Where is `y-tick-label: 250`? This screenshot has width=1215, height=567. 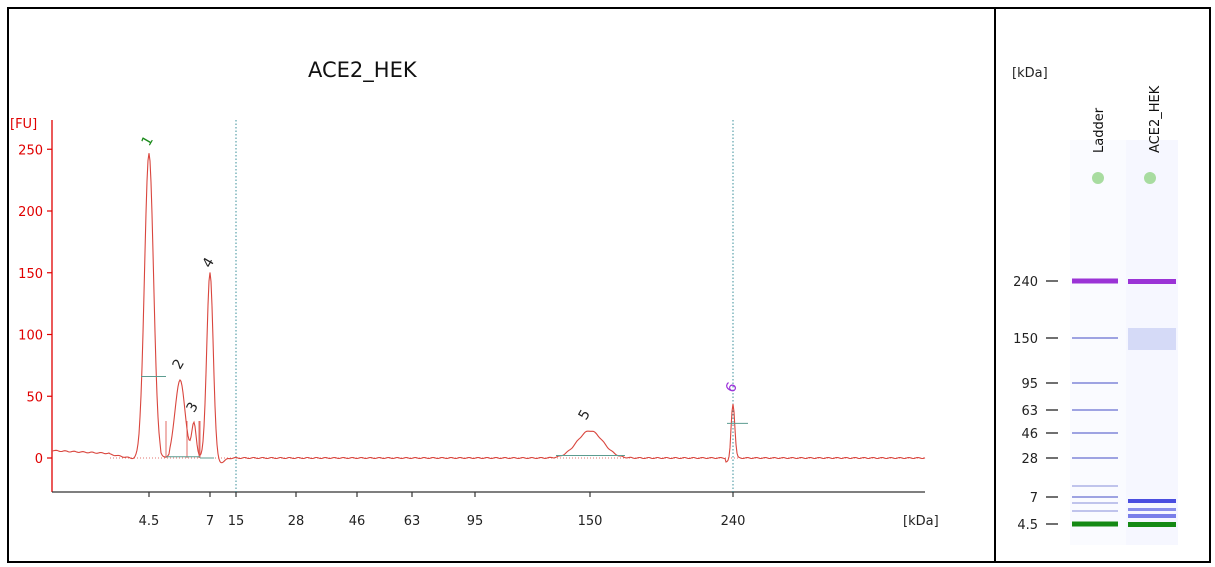 y-tick-label: 250 is located at coordinates (30, 150).